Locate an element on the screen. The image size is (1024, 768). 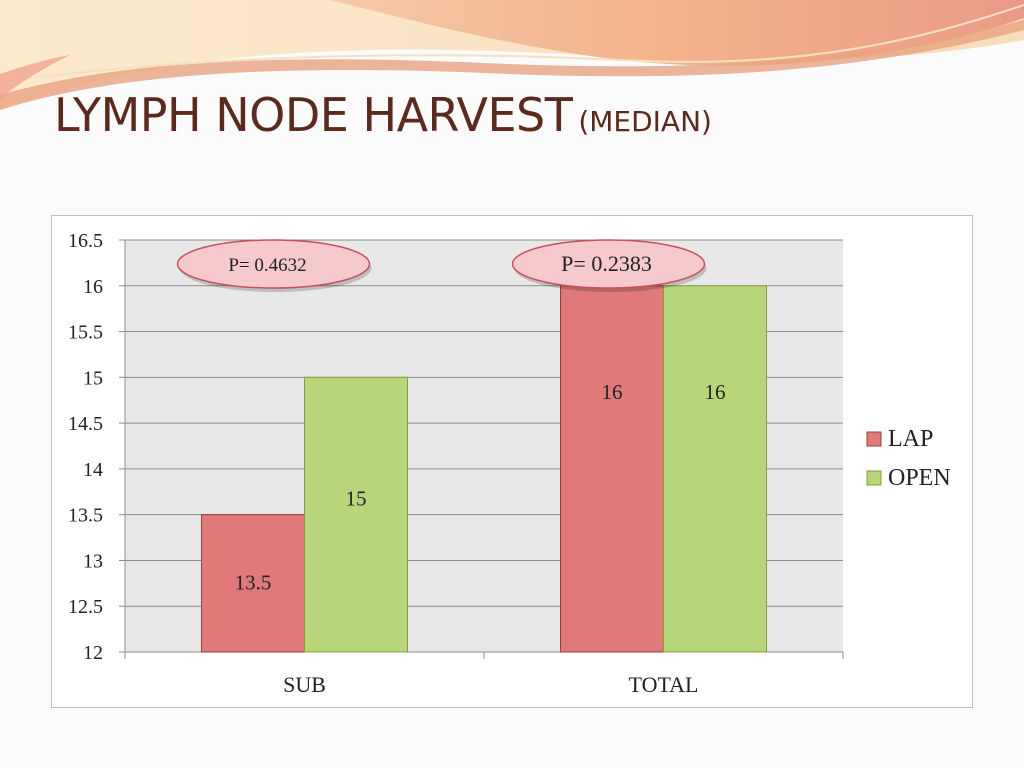
y-tick-label: 16 is located at coordinates (93, 287).